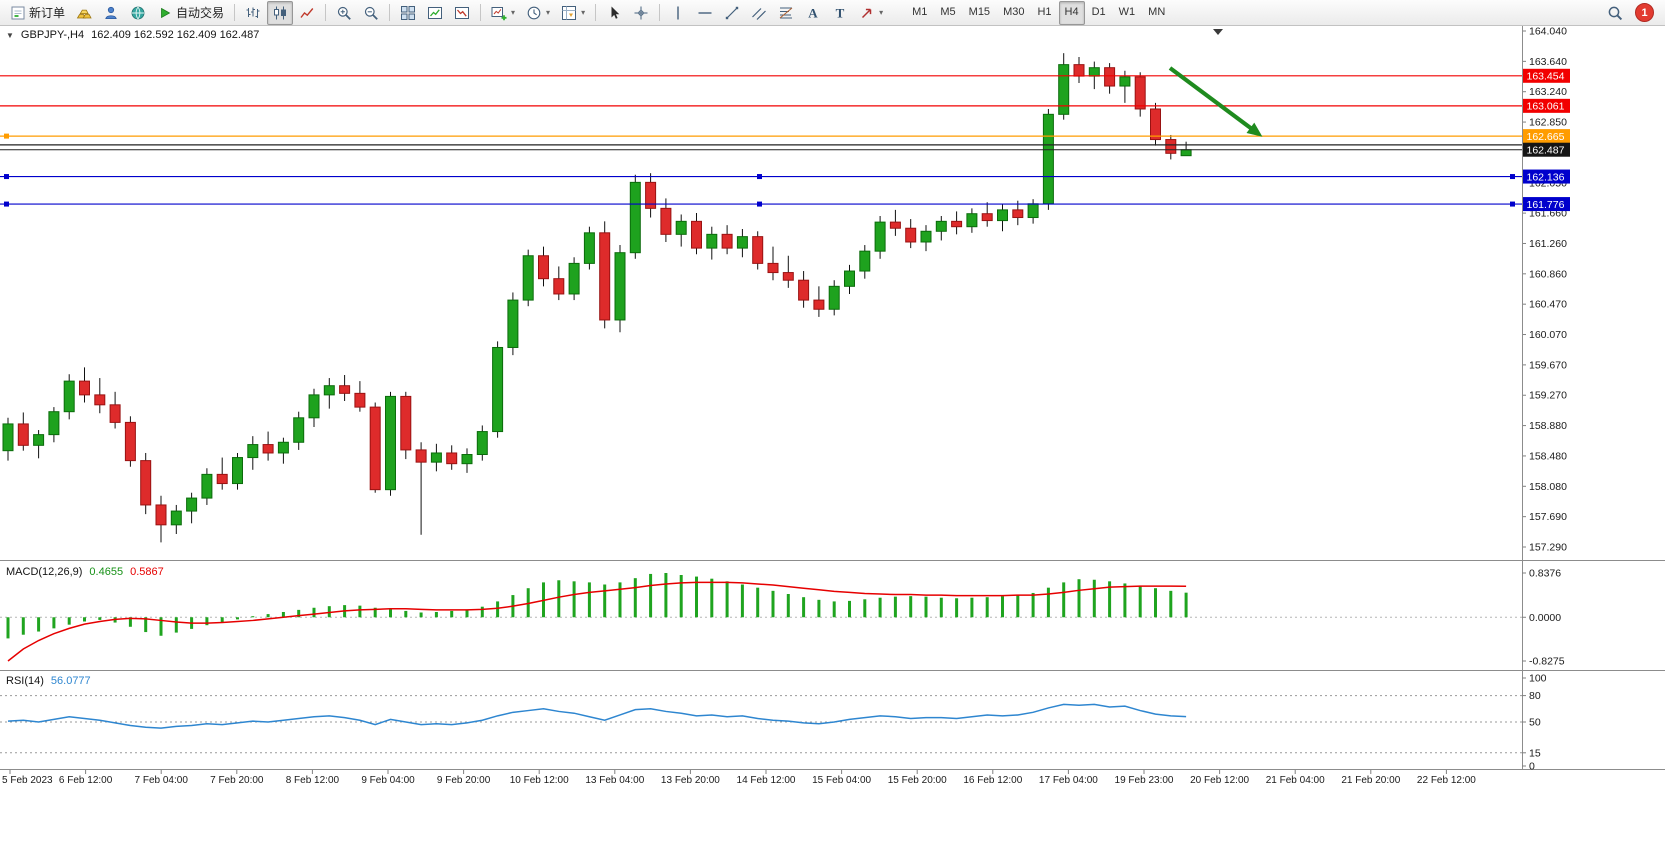 The height and width of the screenshot is (842, 1665). I want to click on timeframe-h4-button: H4, so click(1071, 12).